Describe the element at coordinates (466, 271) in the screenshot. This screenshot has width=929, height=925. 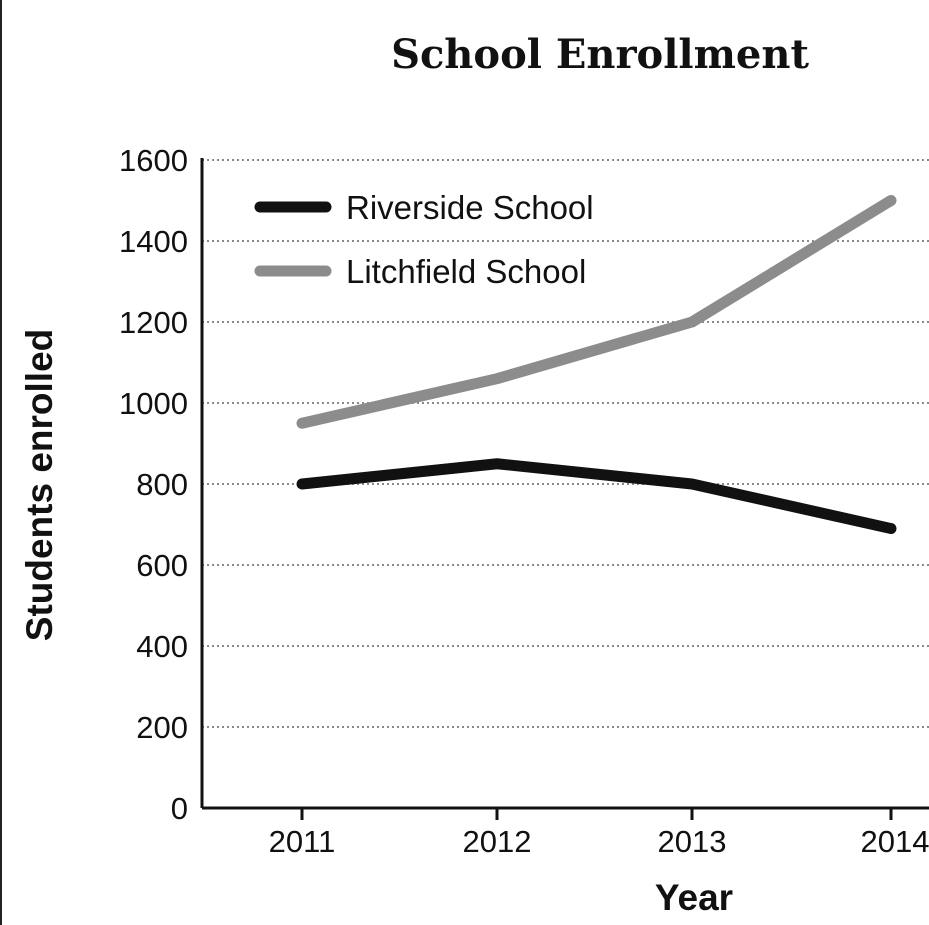
I see `legend-label: Litchfield School` at that location.